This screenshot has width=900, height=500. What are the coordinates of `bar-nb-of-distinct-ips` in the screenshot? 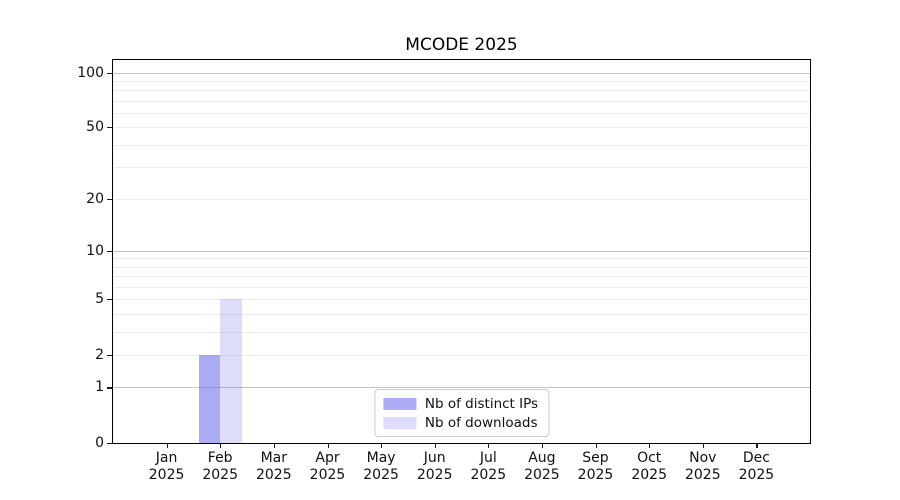 It's located at (209, 398).